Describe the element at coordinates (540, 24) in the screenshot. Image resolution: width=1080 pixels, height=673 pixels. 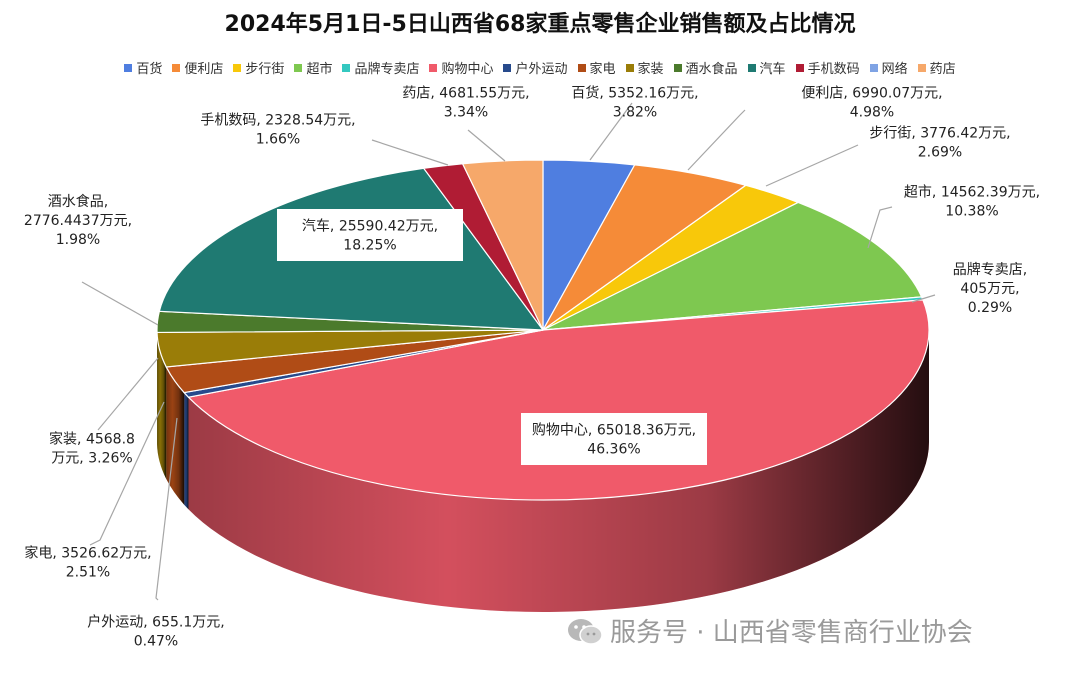
I see `chart-title: 2024年5月1日-5日山西省68家重点零售企业销售额及占比情况` at that location.